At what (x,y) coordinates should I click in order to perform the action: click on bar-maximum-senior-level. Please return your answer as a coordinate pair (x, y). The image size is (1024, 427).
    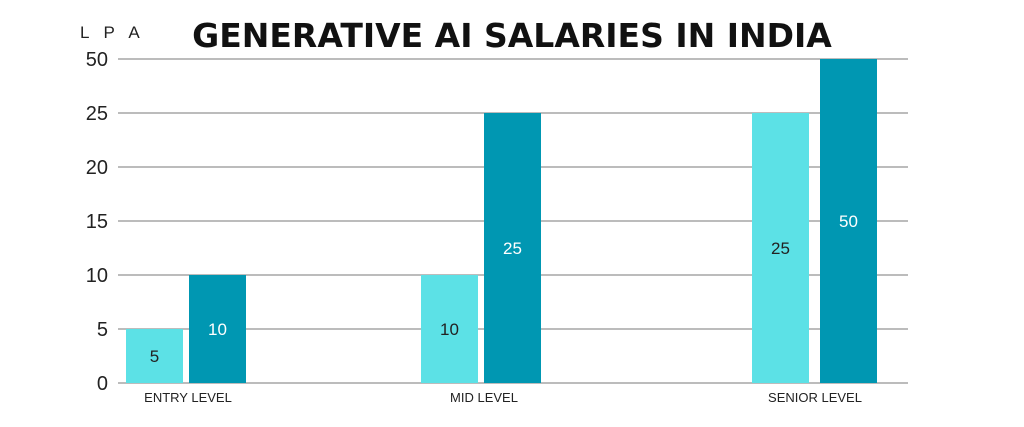
    Looking at the image, I should click on (848, 221).